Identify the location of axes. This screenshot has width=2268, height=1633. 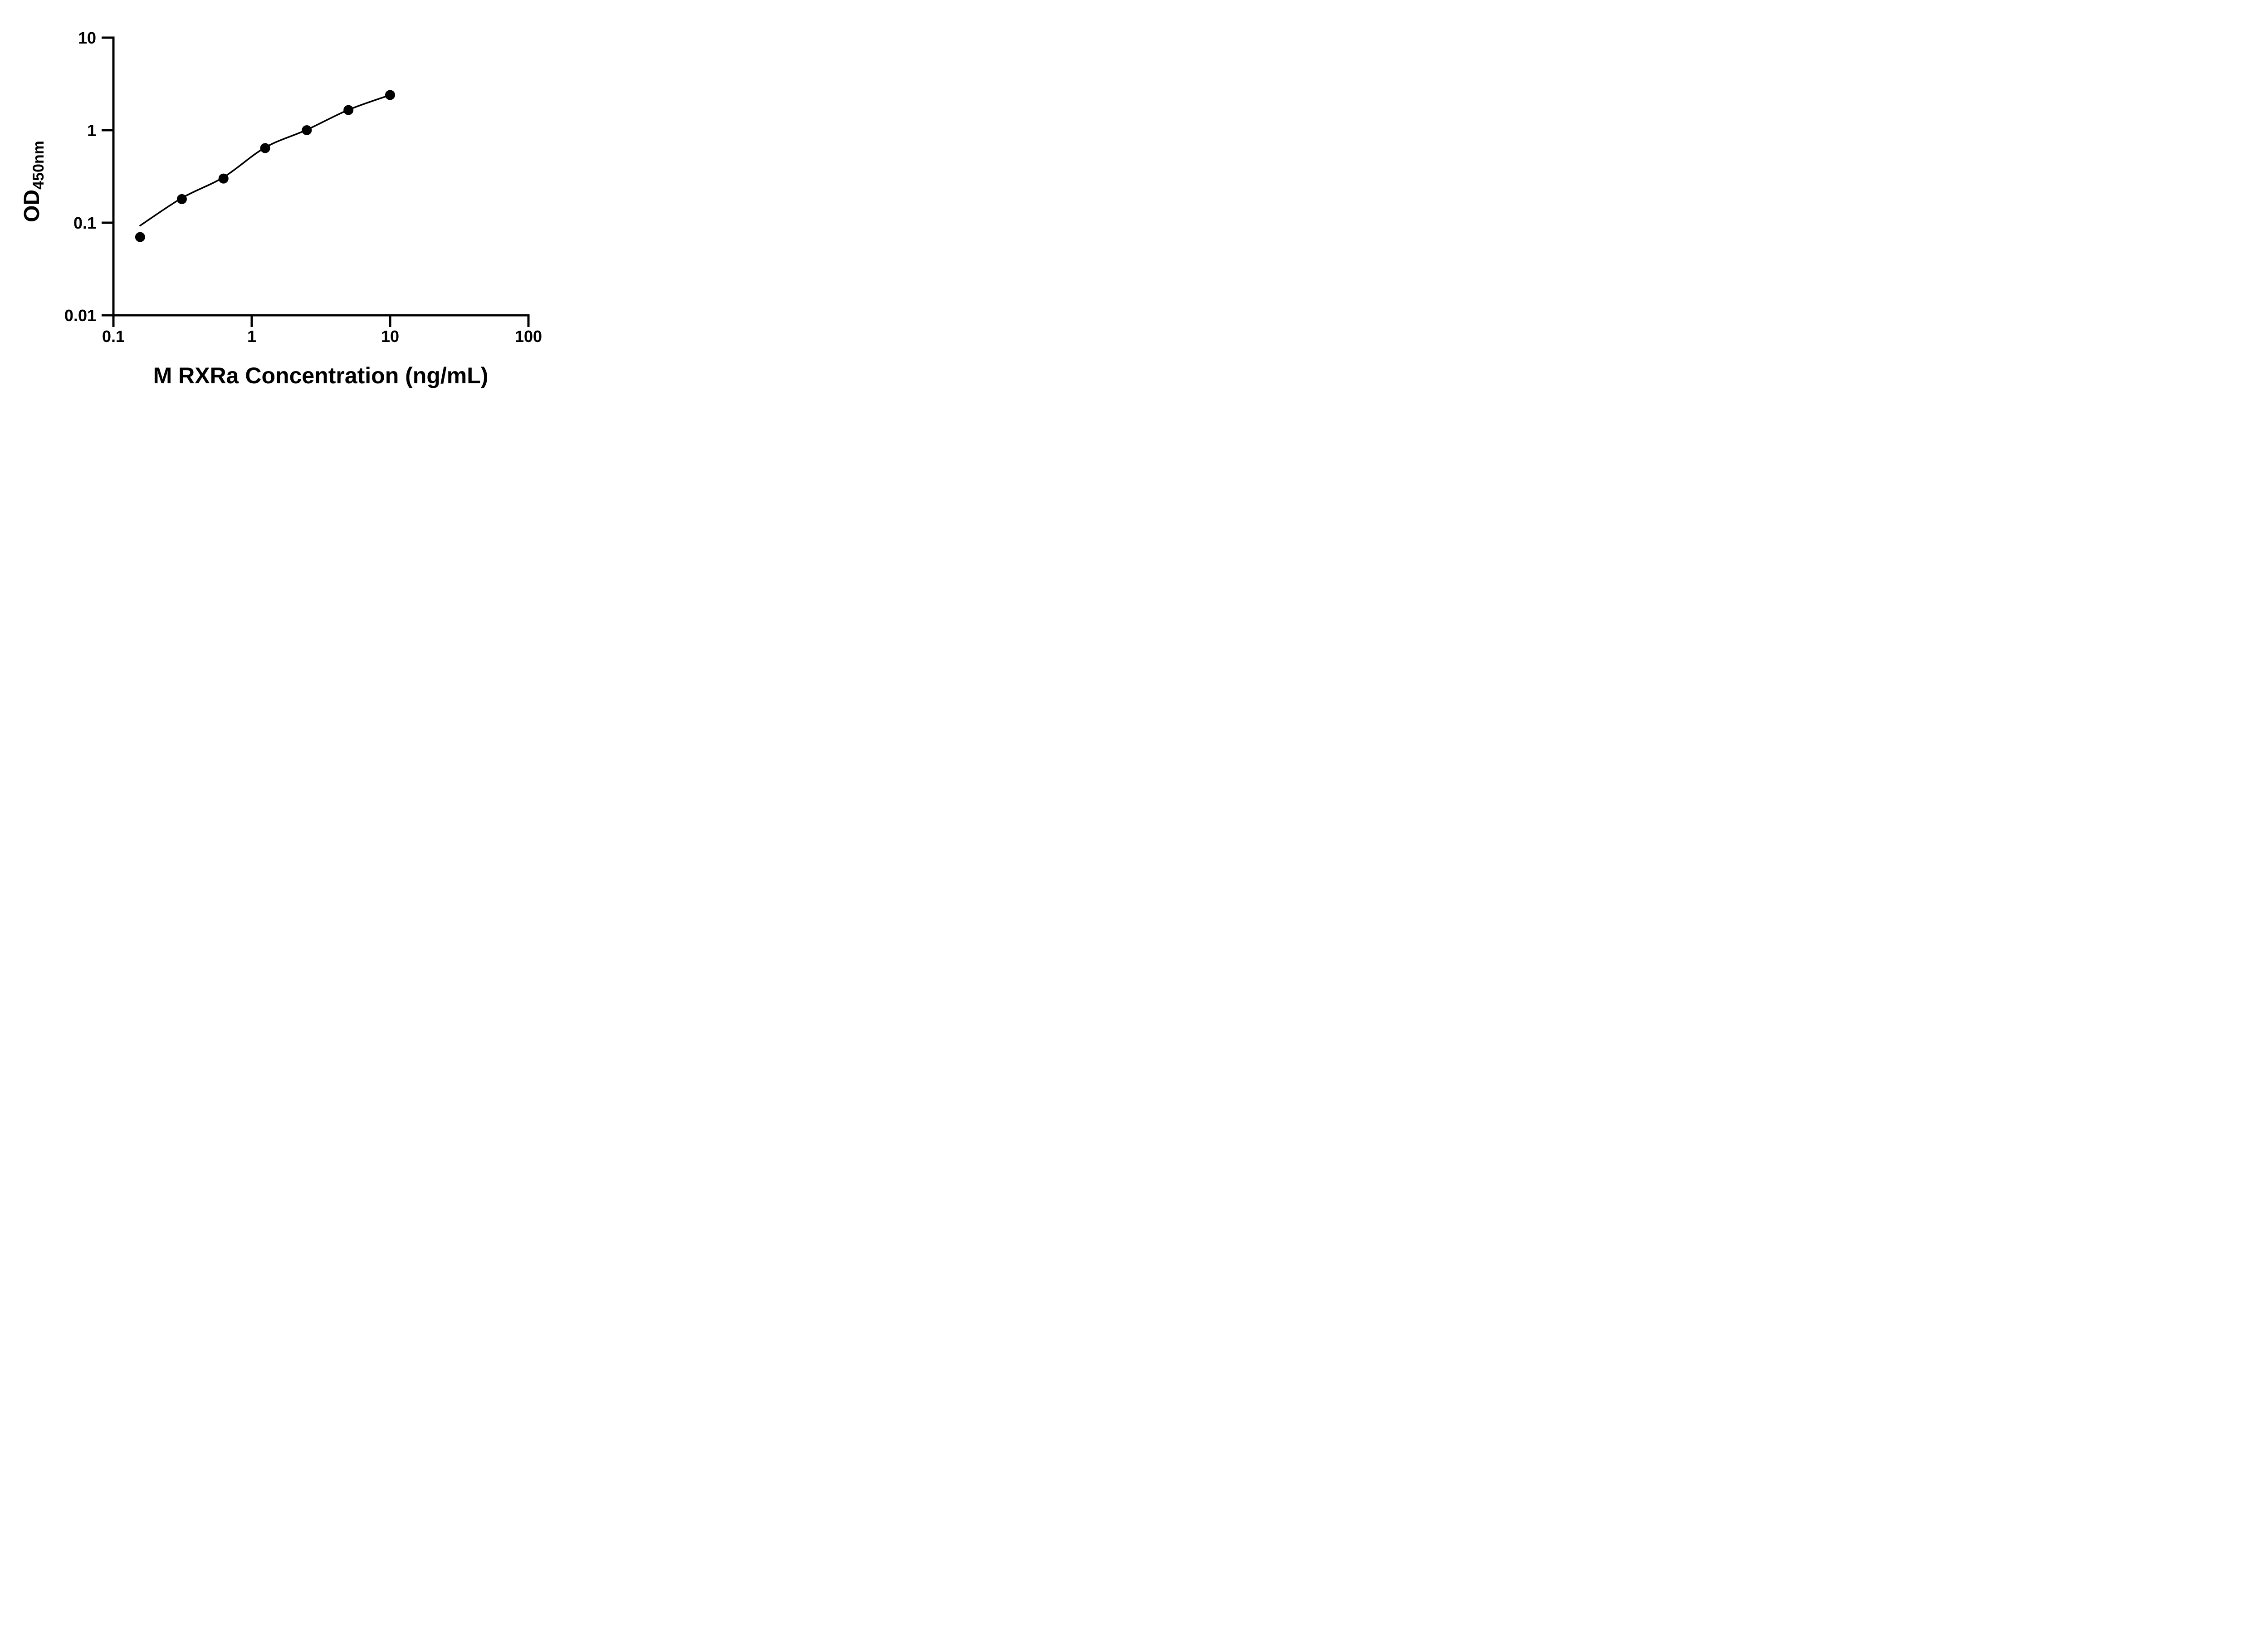
(321, 176).